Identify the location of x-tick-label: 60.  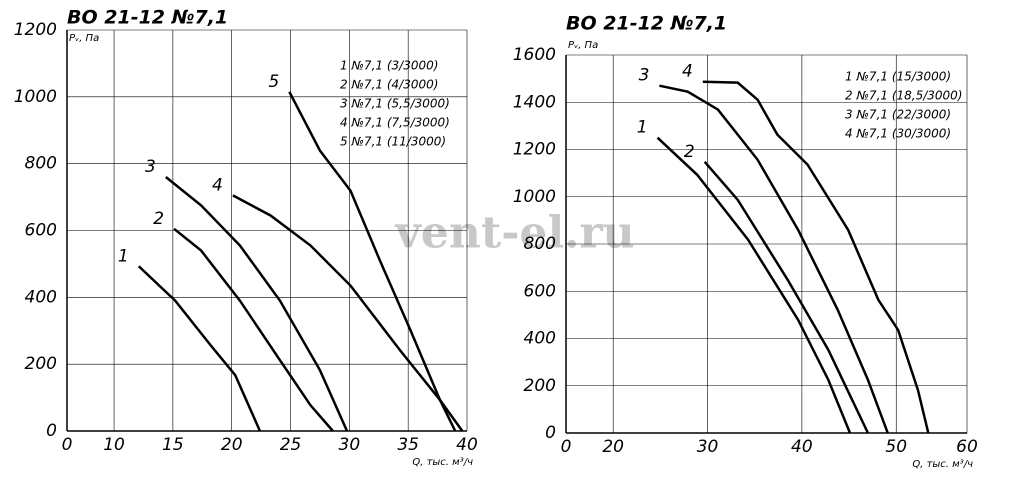
(967, 447).